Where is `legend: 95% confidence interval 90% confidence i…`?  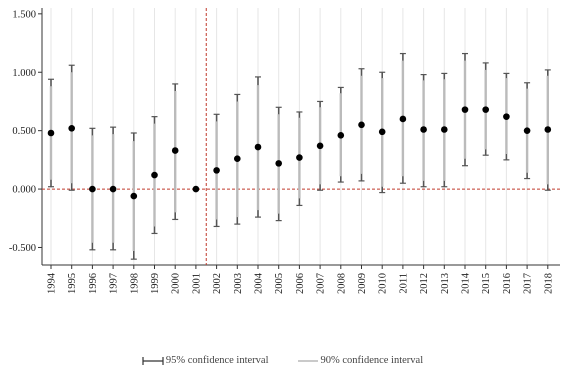 legend: 95% confidence interval 90% confidence i… is located at coordinates (282, 360).